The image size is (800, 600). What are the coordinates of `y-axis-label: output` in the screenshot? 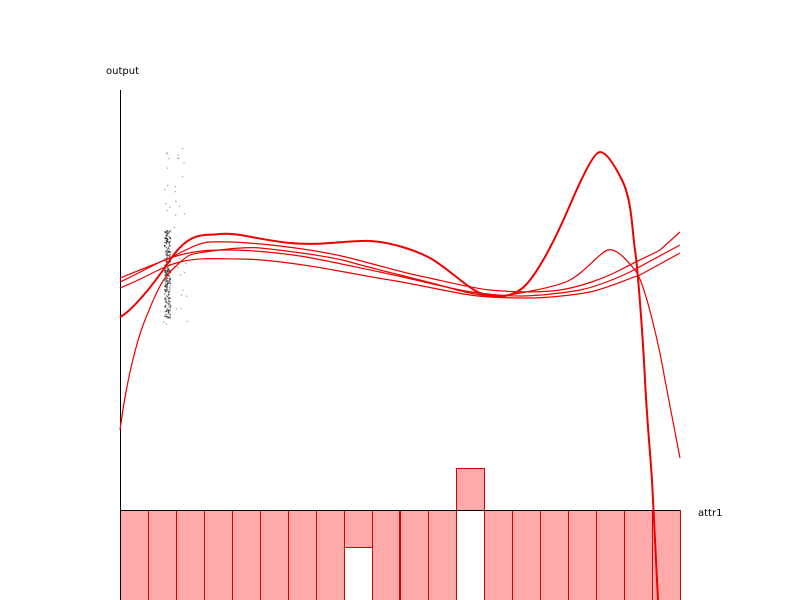 It's located at (122, 71).